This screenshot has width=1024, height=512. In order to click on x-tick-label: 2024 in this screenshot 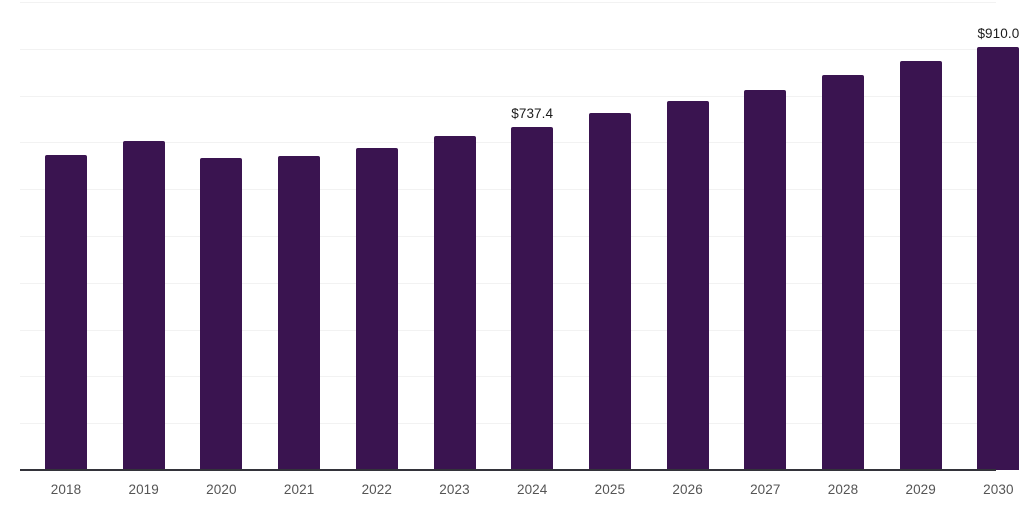, I will do `click(532, 489)`.